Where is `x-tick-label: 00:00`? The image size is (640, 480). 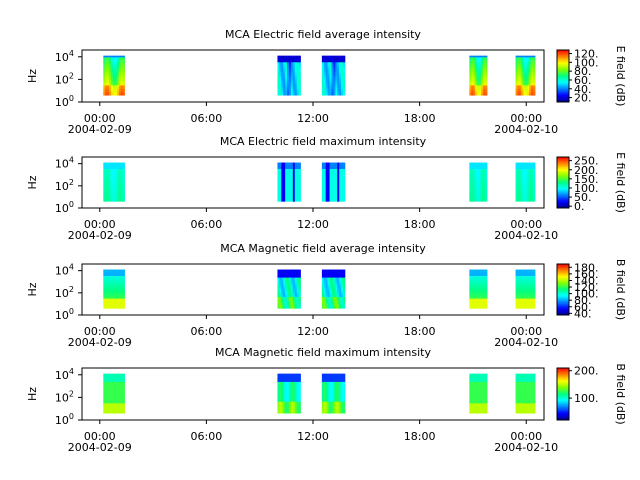
x-tick-label: 00:00 is located at coordinates (100, 331).